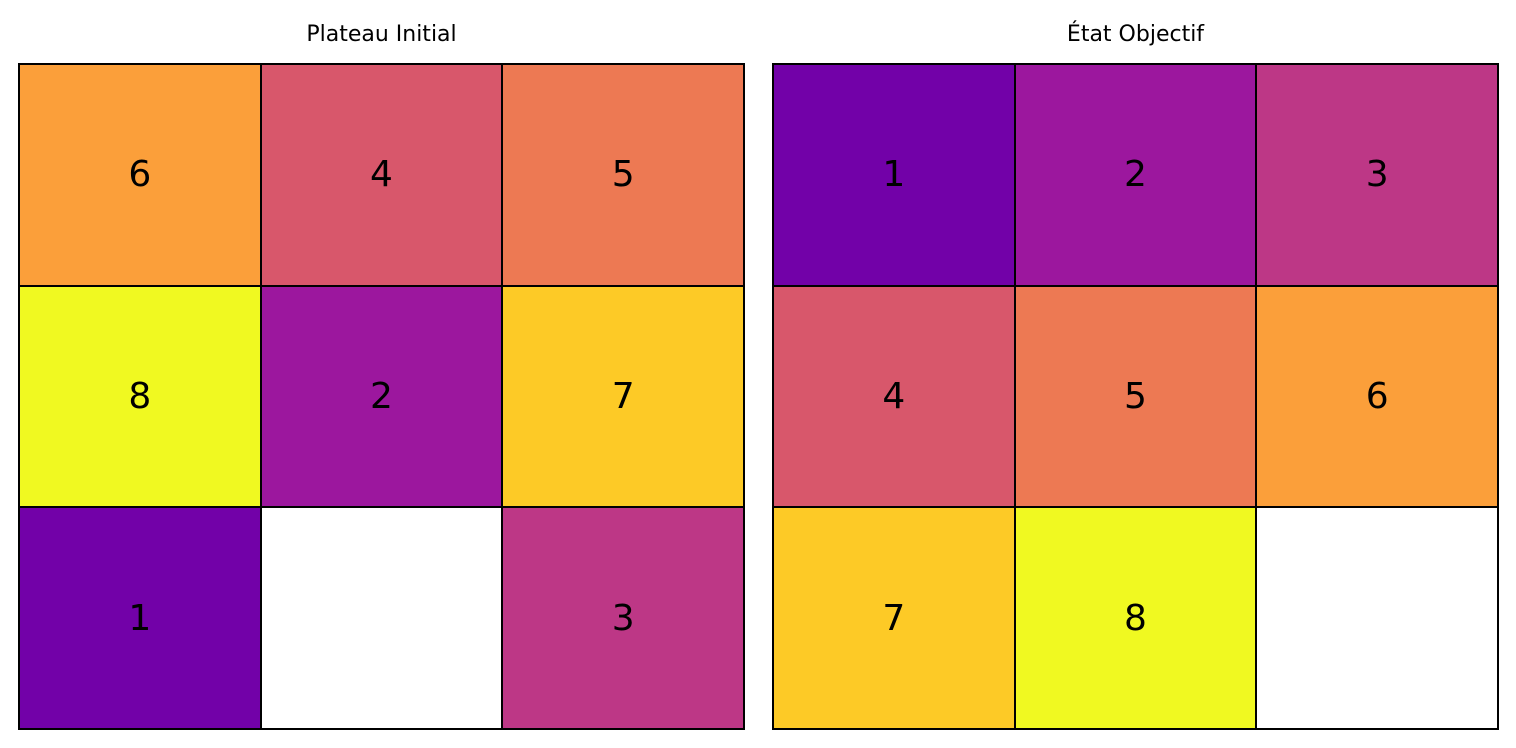  What do you see at coordinates (1135, 175) in the screenshot?
I see `goal-tile: 2` at bounding box center [1135, 175].